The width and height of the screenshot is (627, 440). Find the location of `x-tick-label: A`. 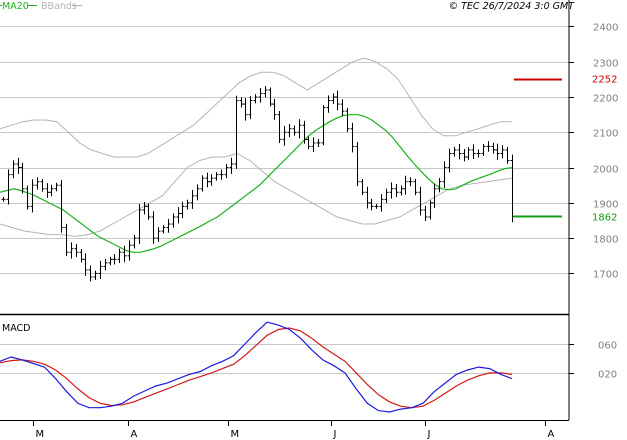

x-tick-label: A is located at coordinates (134, 434).